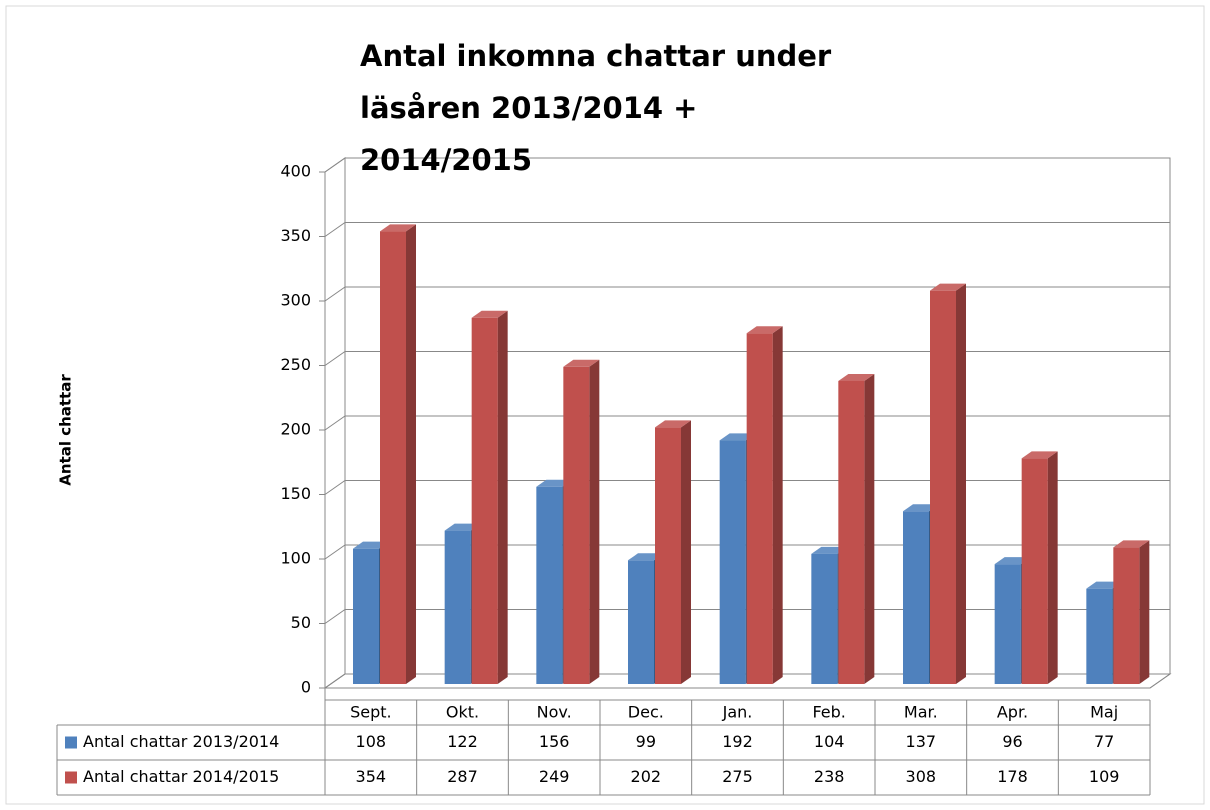  I want to click on table-value: 178, so click(1012, 776).